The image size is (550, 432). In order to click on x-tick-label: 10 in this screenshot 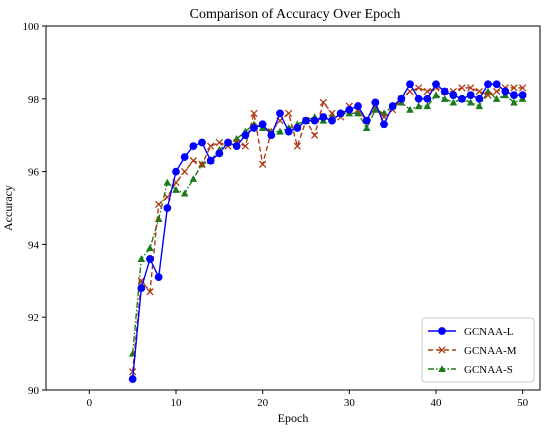, I will do `click(177, 403)`.